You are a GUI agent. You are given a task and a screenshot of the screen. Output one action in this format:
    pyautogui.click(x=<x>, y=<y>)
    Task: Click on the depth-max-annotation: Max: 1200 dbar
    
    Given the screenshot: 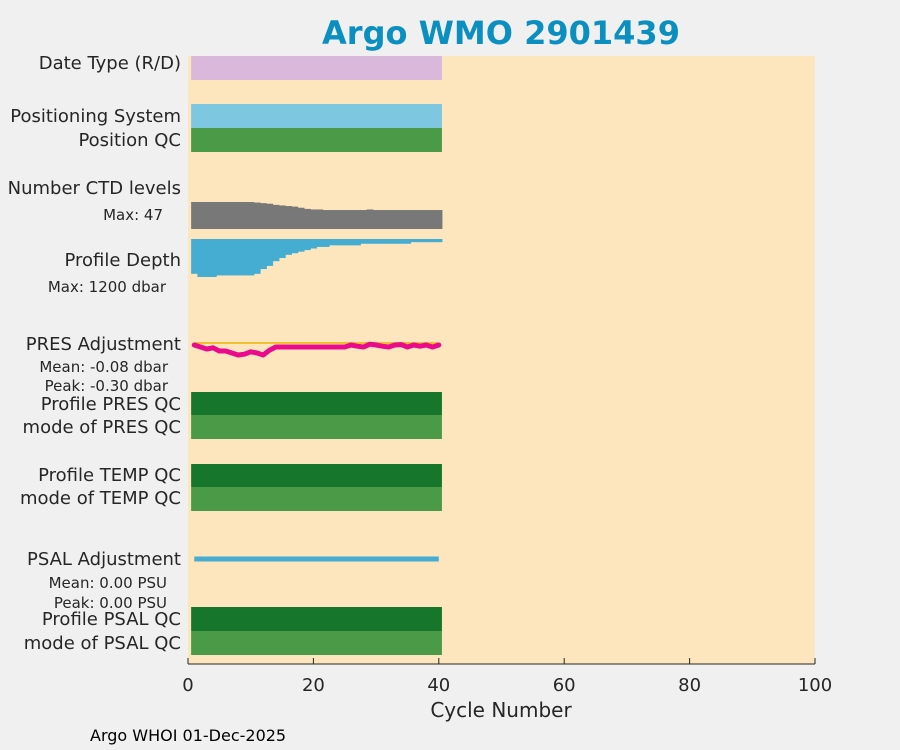 What is the action you would take?
    pyautogui.click(x=107, y=287)
    